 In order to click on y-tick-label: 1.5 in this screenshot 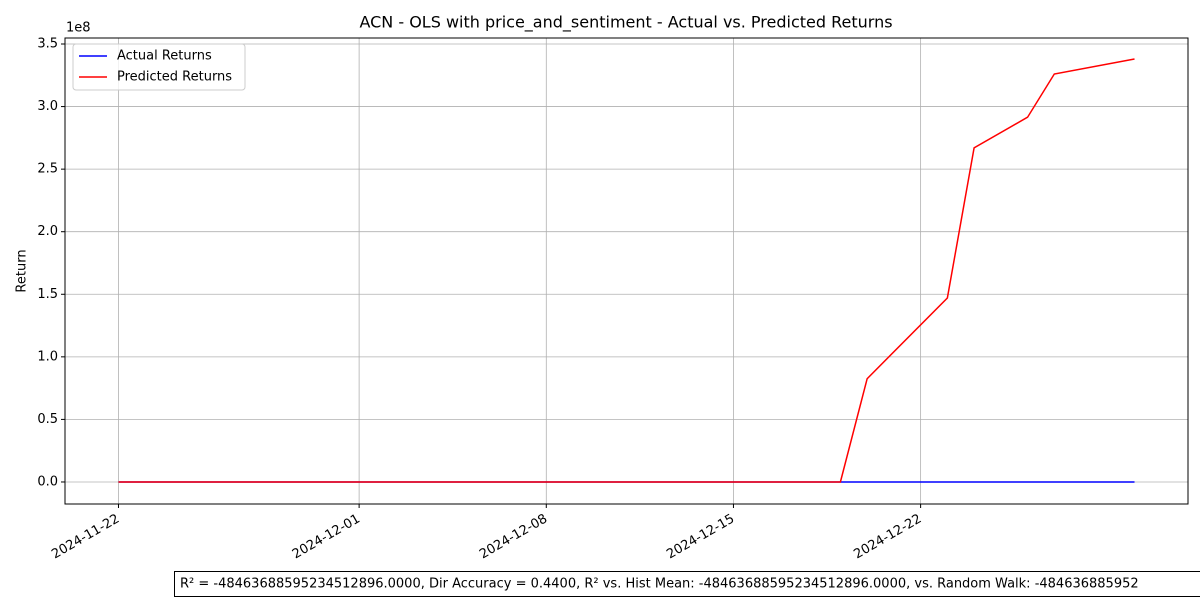, I will do `click(47, 294)`.